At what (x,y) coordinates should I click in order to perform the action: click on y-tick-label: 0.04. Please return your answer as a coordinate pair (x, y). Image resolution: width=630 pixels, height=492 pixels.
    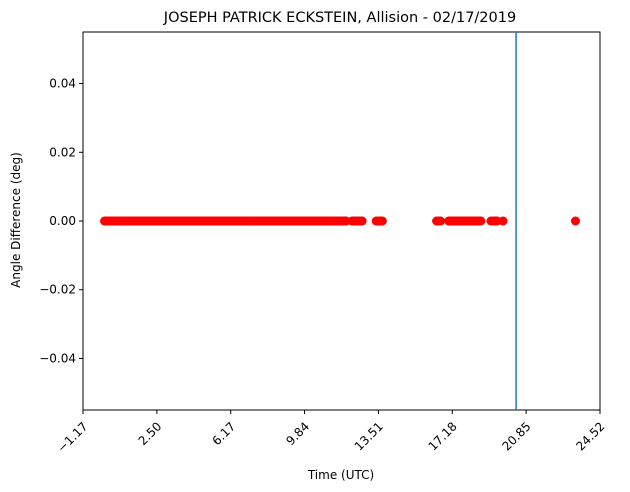
    Looking at the image, I should click on (62, 84).